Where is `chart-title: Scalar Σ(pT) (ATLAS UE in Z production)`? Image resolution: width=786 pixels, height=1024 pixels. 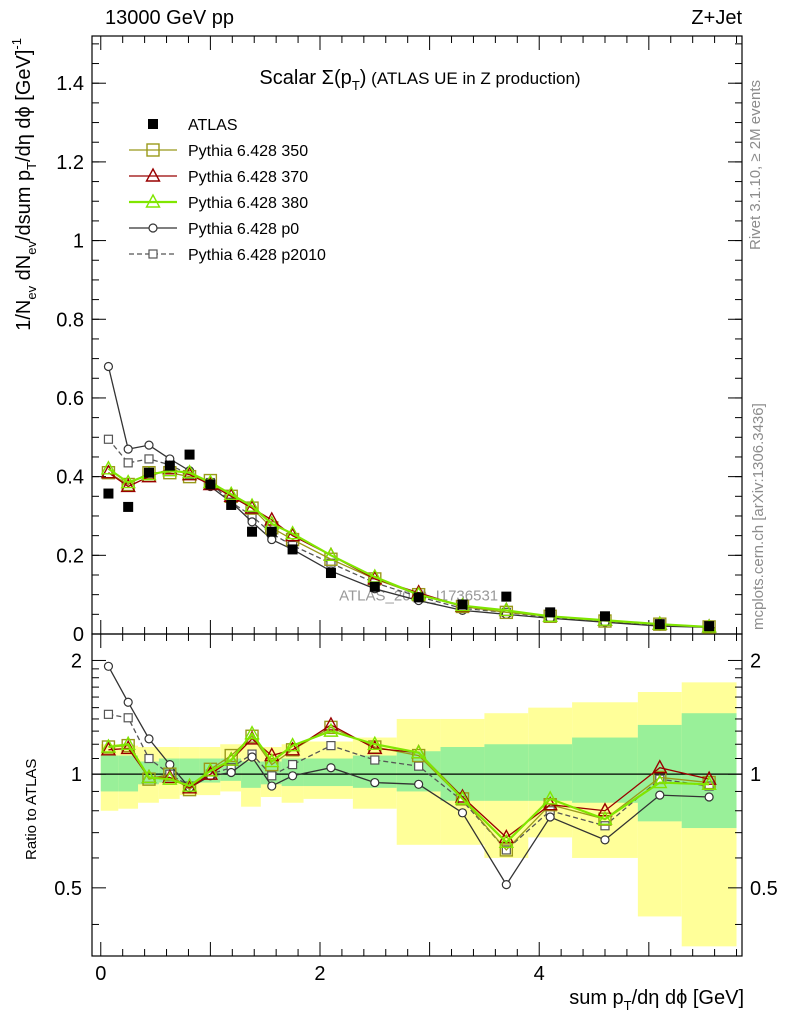 chart-title: Scalar Σ(pT) (ATLAS UE in Z production) is located at coordinates (419, 80).